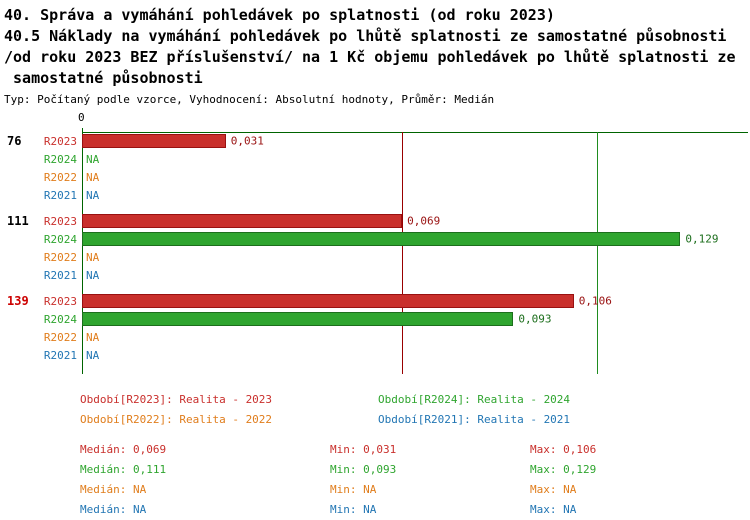 Image resolution: width=750 pixels, height=520 pixels. What do you see at coordinates (363, 469) in the screenshot?
I see `stat-min: Min: 0,093` at bounding box center [363, 469].